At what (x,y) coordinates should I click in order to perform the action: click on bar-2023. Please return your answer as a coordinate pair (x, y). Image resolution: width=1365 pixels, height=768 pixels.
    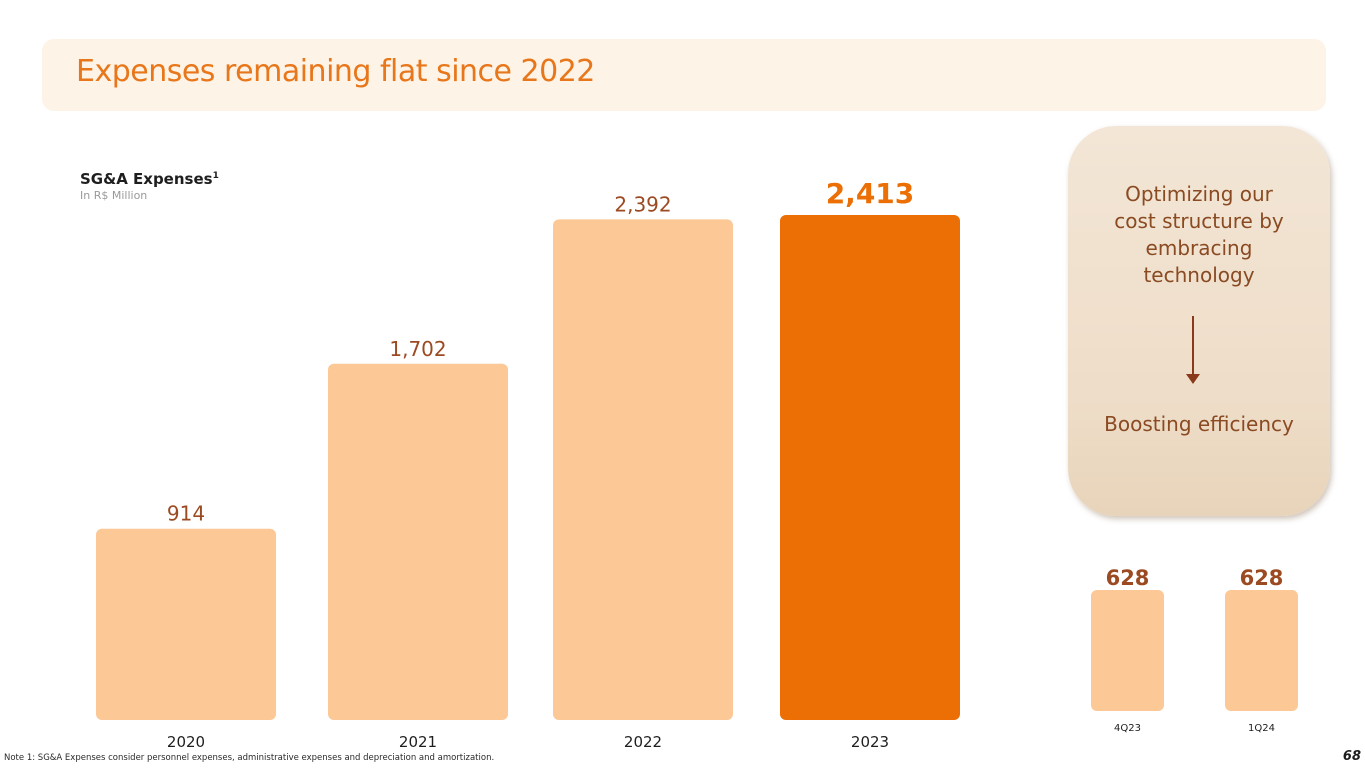
    Looking at the image, I should click on (870, 467).